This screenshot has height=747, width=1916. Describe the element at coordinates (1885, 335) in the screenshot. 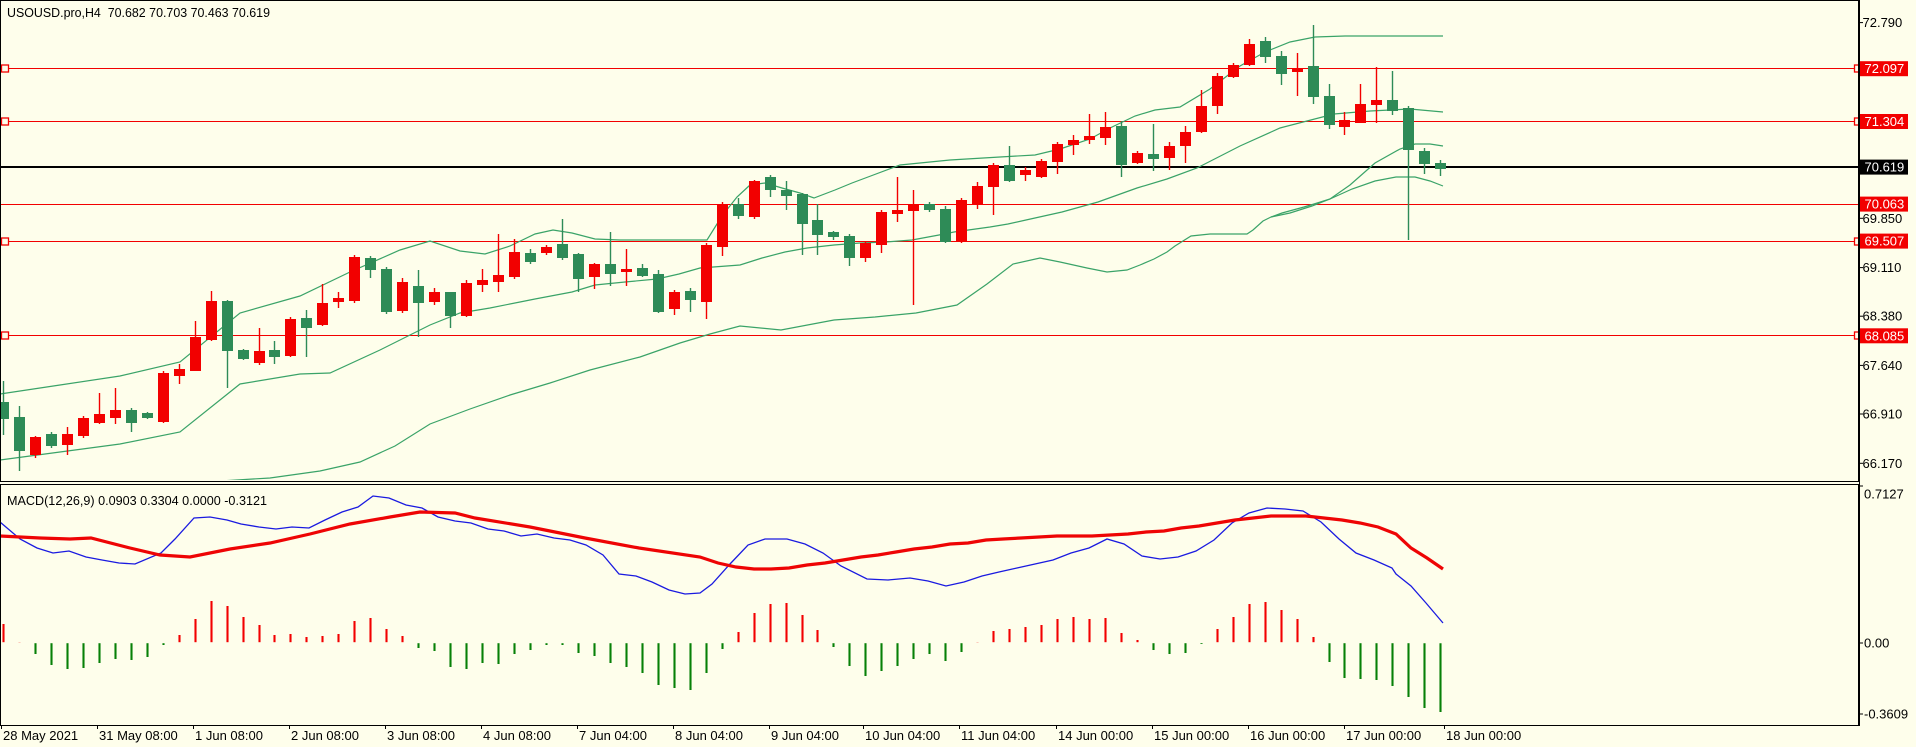

I see `svg-text: 68.085` at that location.